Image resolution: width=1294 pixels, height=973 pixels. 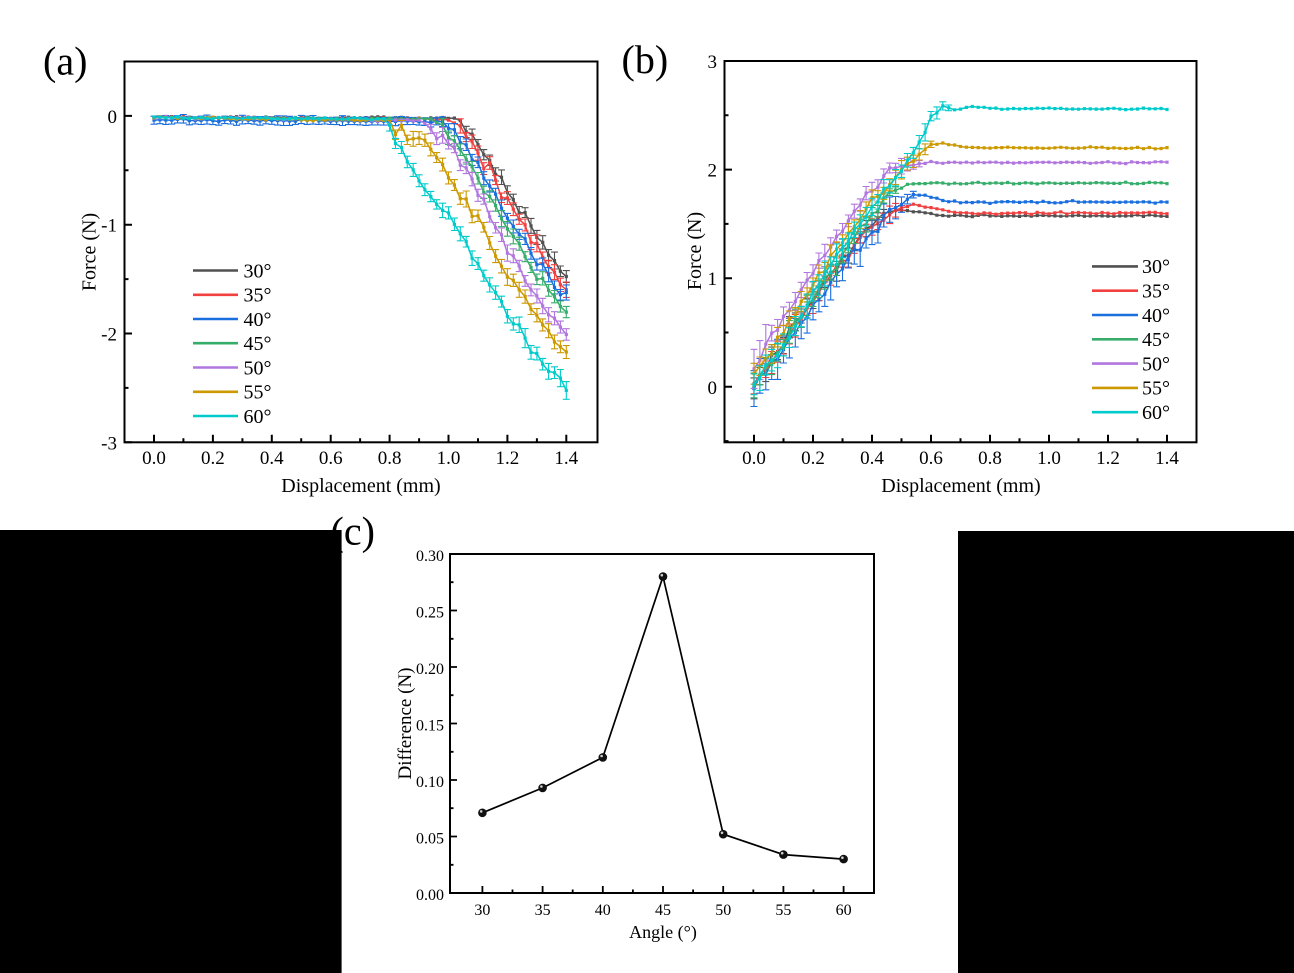 What do you see at coordinates (844, 910) in the screenshot?
I see `svg-text: 60` at bounding box center [844, 910].